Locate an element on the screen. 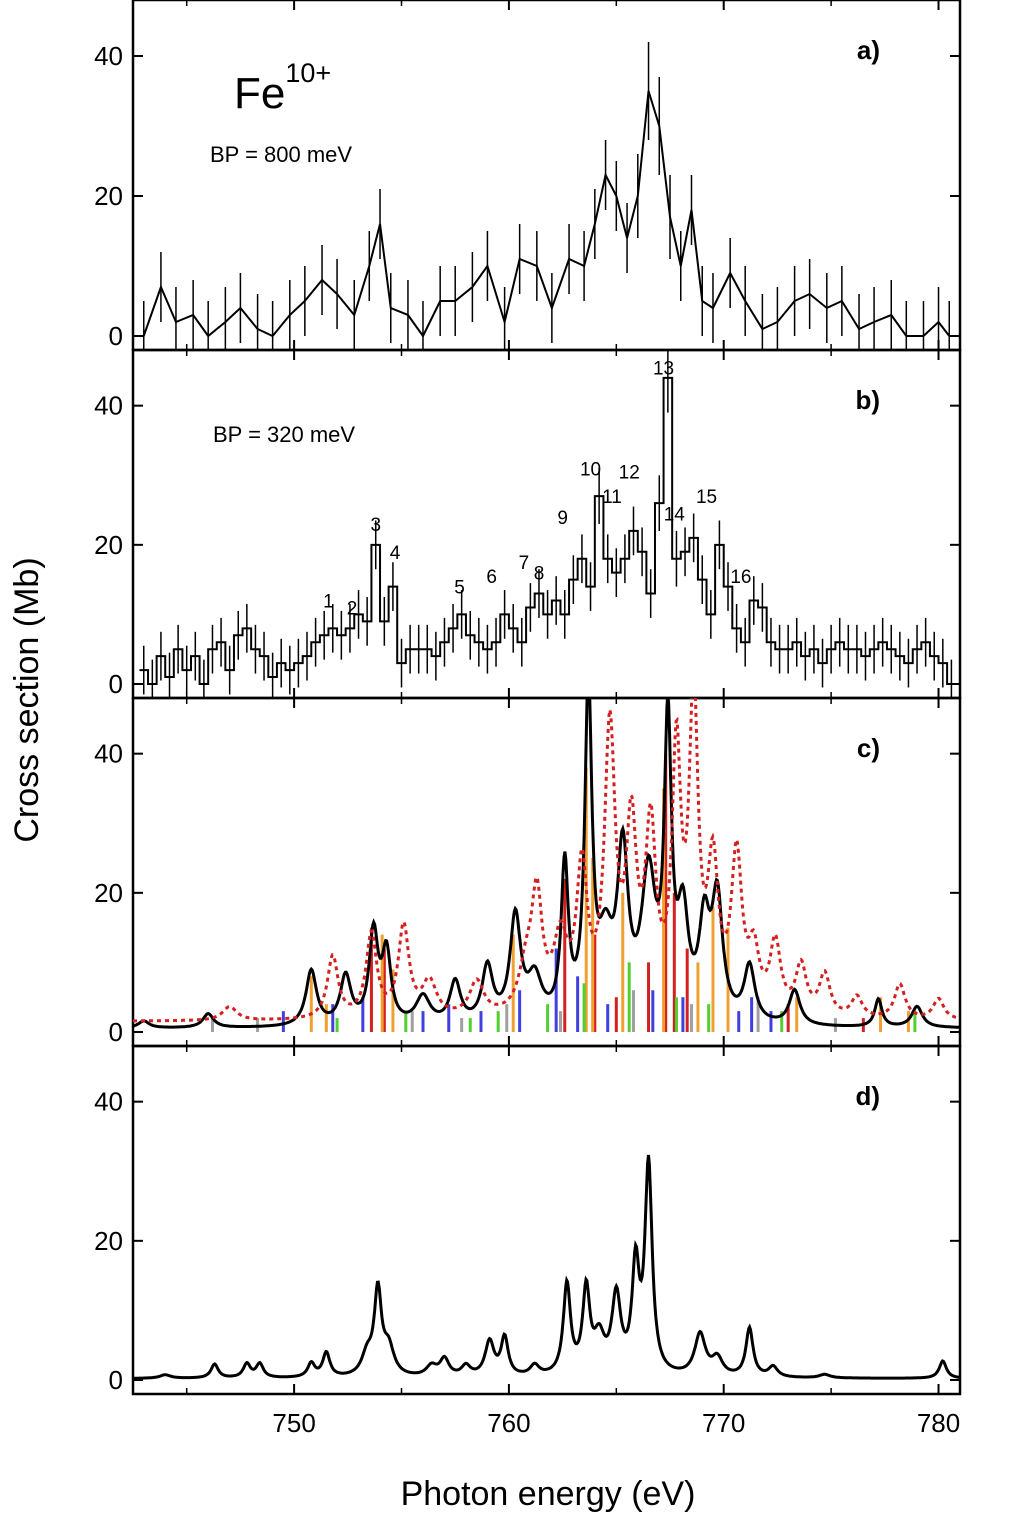 Image resolution: width=1020 pixels, height=1514 pixels. peak-label: 10 is located at coordinates (590, 469).